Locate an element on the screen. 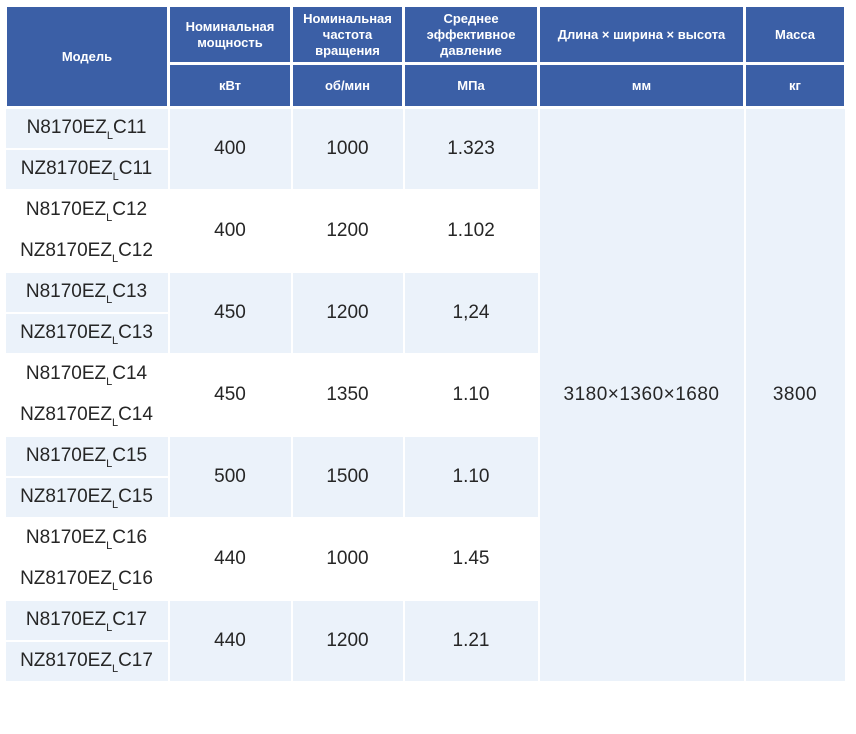 Image resolution: width=856 pixels, height=734 pixels. model-cell: N8170EZLC16 is located at coordinates (87, 538).